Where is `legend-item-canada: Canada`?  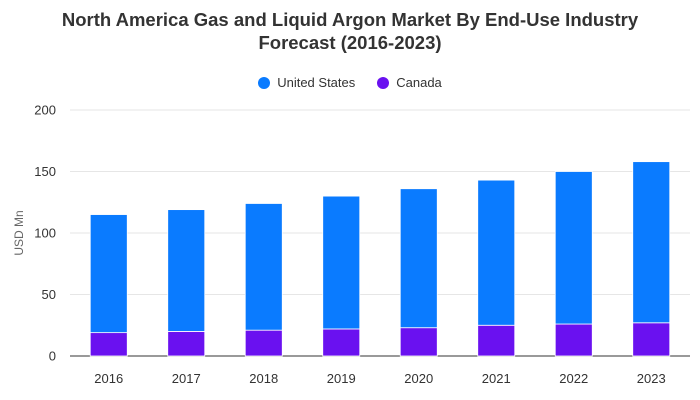
legend-item-canada: Canada is located at coordinates (409, 82).